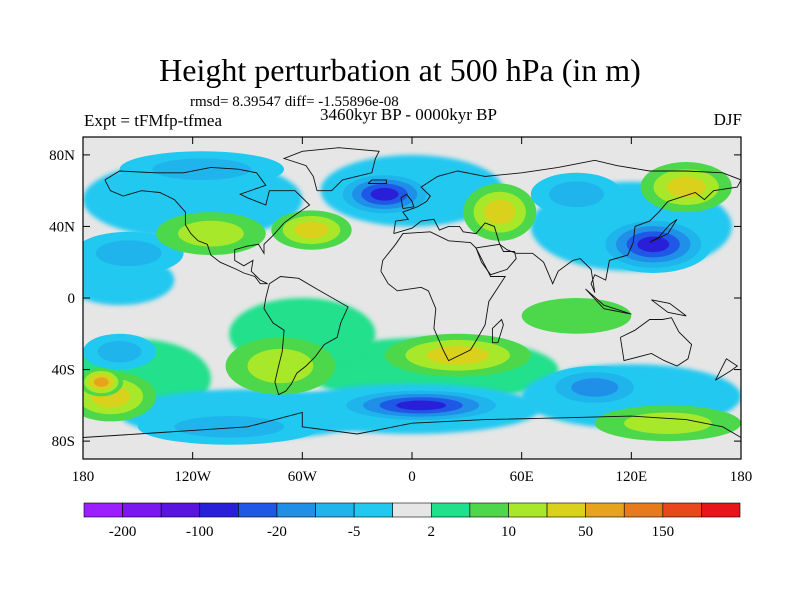 The width and height of the screenshot is (800, 600). Describe the element at coordinates (408, 114) in the screenshot. I see `period-label: 3460kyr BP - 0000kyr BP` at that location.